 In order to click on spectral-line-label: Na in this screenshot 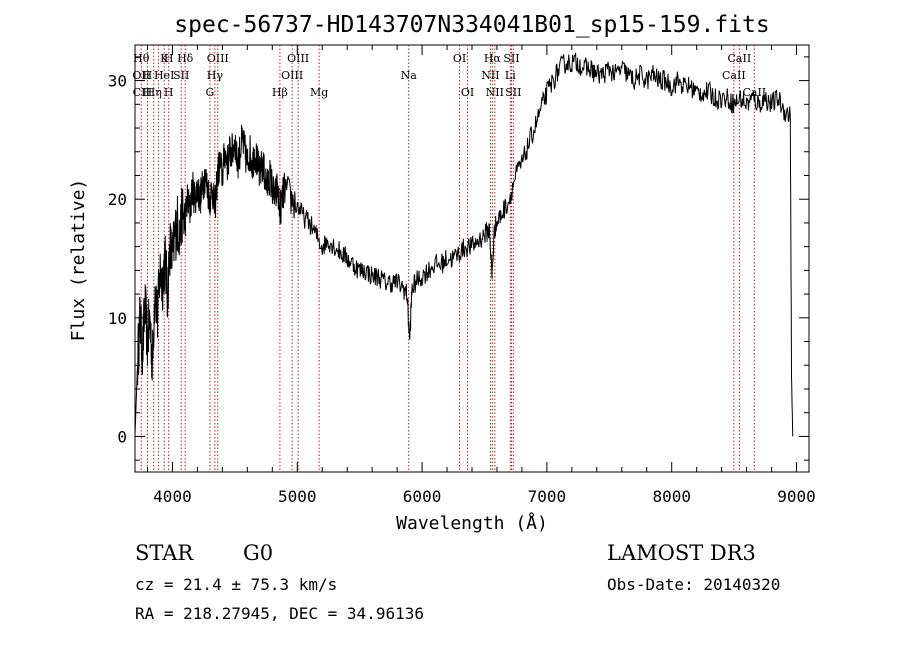, I will do `click(409, 75)`.